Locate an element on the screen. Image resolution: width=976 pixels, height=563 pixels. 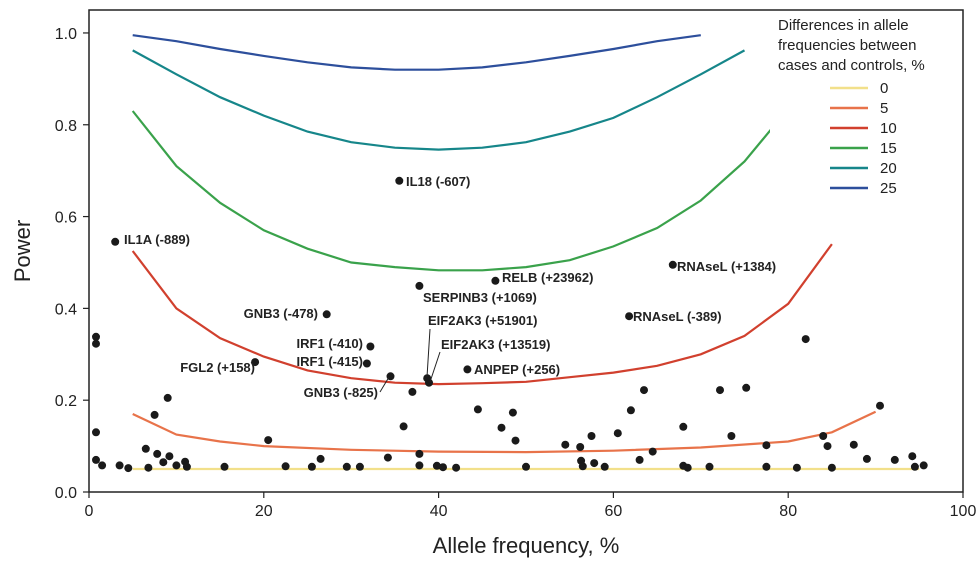
point-label: GNB3 (-478) is located at coordinates (281, 313).